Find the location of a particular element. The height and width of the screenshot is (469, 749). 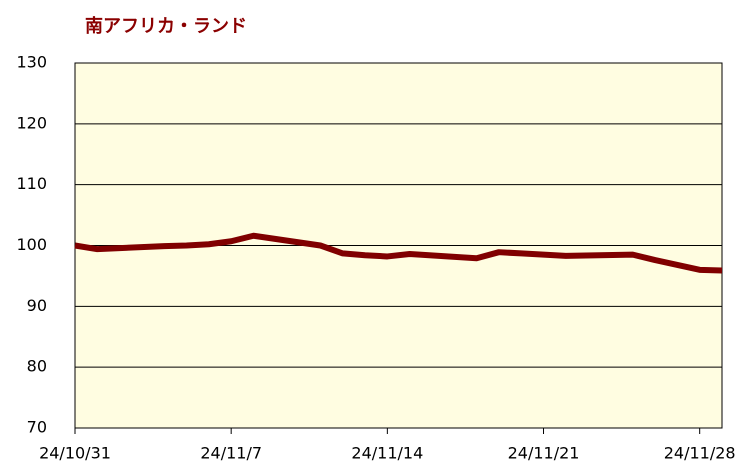

x-tick-label: 24/11/21 is located at coordinates (544, 453).